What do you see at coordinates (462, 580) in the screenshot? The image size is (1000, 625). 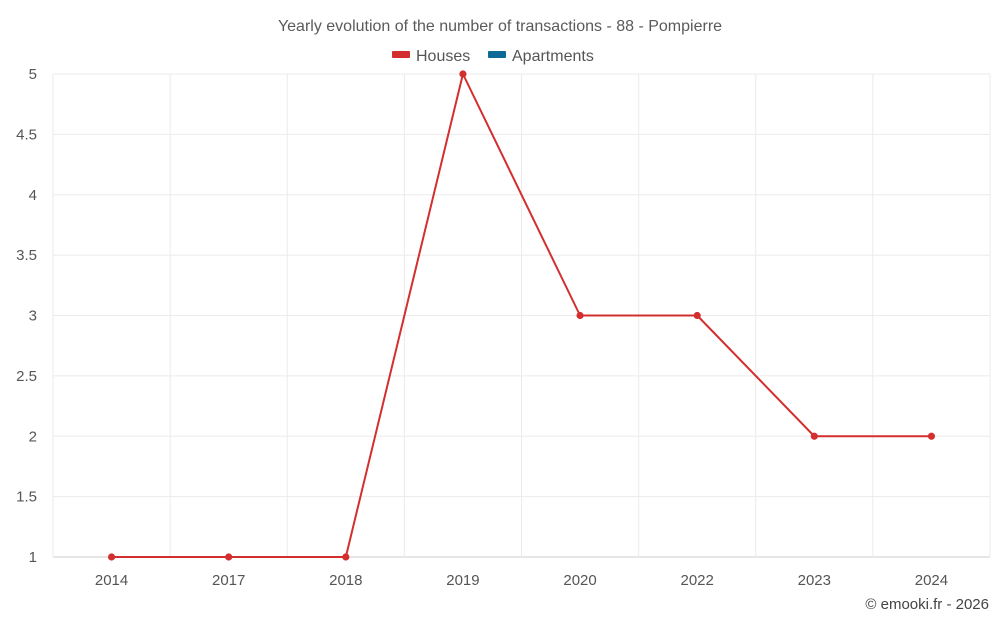 I see `x-tick-label: 2019` at bounding box center [462, 580].